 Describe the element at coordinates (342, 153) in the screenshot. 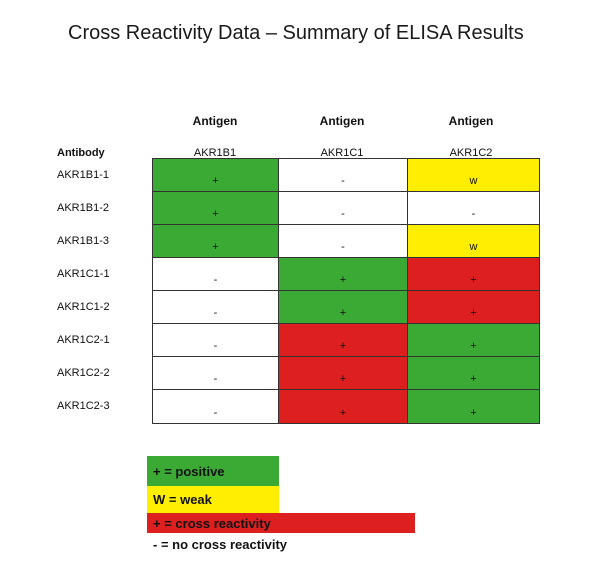

I see `column-name-akr1c1: AKR1C1` at that location.